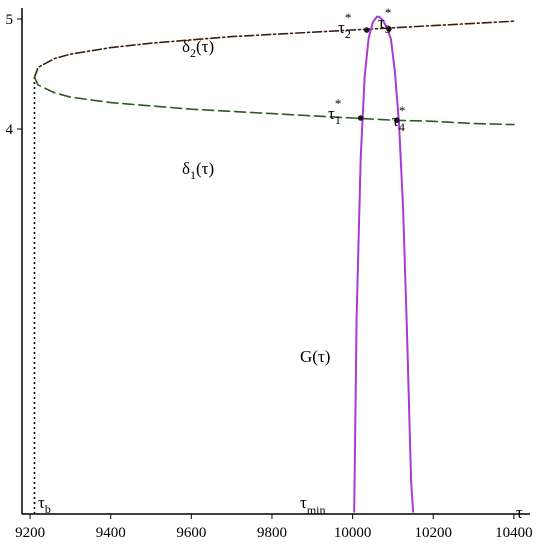  I want to click on y-tick-label: 4, so click(10, 130).